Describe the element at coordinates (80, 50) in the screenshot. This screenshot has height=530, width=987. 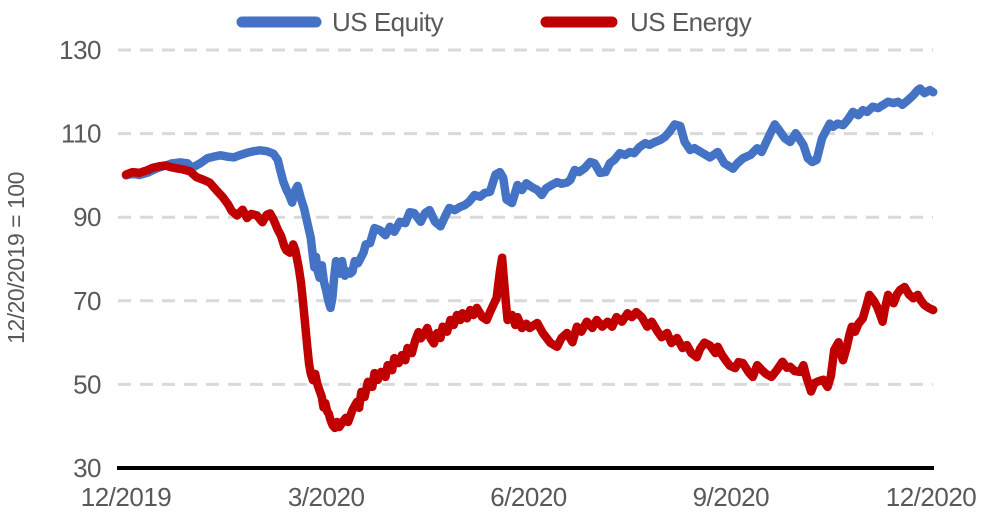
I see `y-tick-label: 130` at that location.